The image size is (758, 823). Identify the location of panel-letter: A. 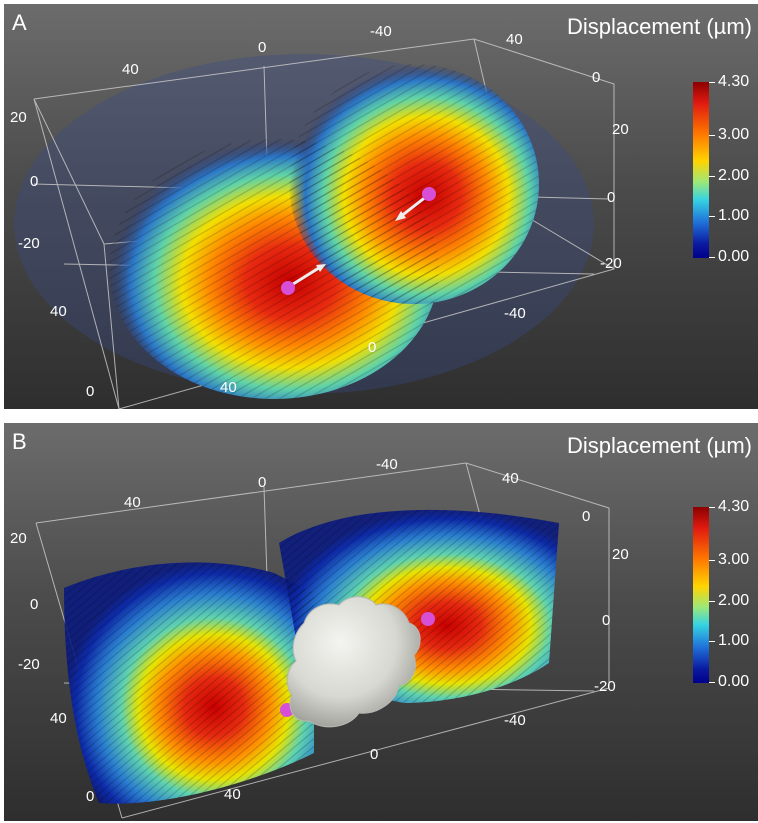
(19, 22).